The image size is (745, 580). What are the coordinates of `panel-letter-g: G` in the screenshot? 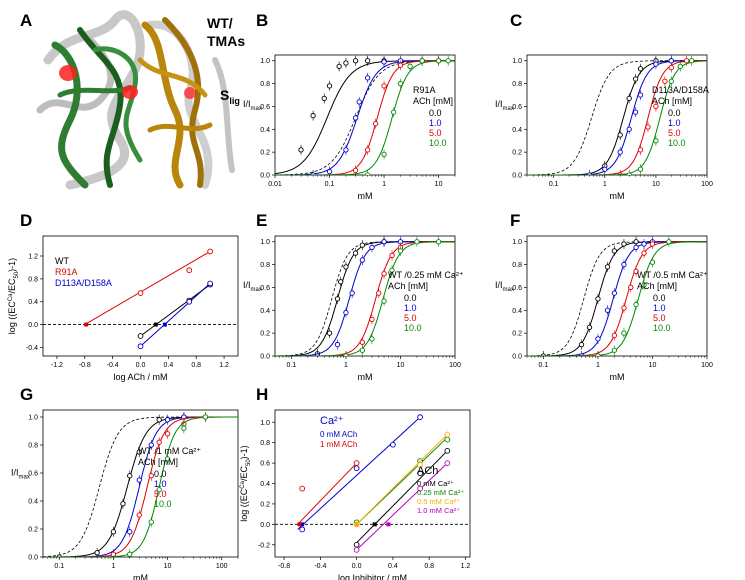 It's located at (26, 394).